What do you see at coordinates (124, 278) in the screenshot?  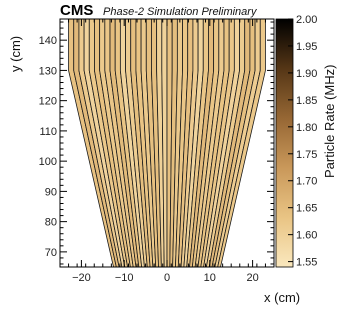 I see `x-tick-label: −10` at bounding box center [124, 278].